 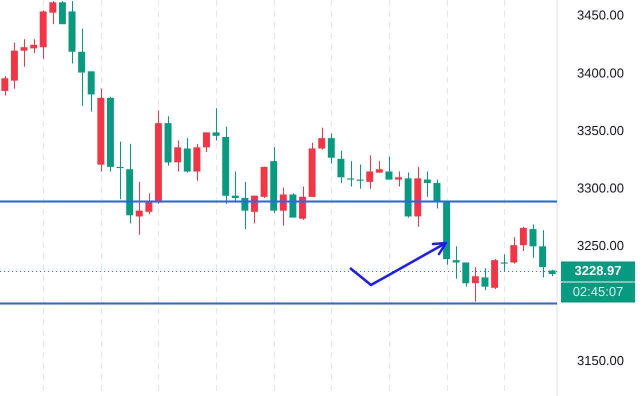 I want to click on y-tick-label: 3400.00, so click(x=600, y=72).